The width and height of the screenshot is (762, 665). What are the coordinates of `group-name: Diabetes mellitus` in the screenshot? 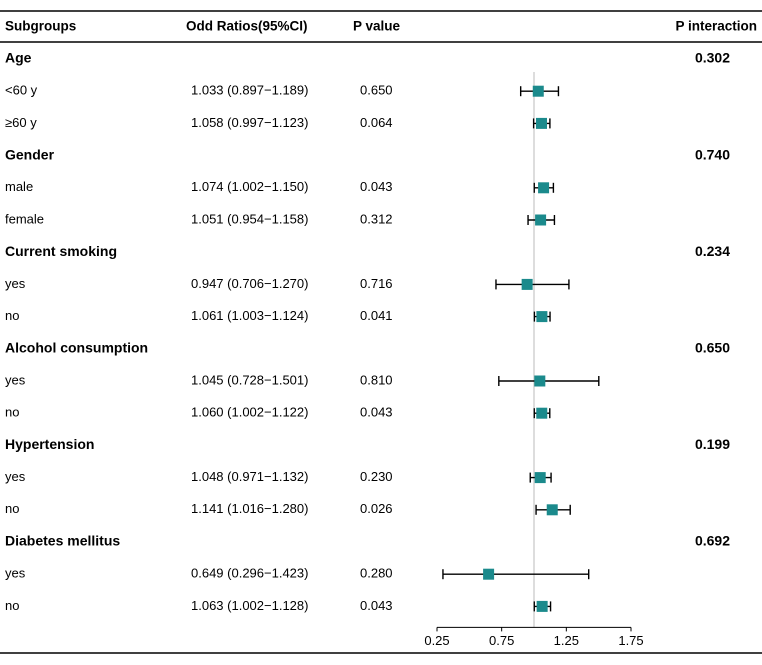 It's located at (62, 541).